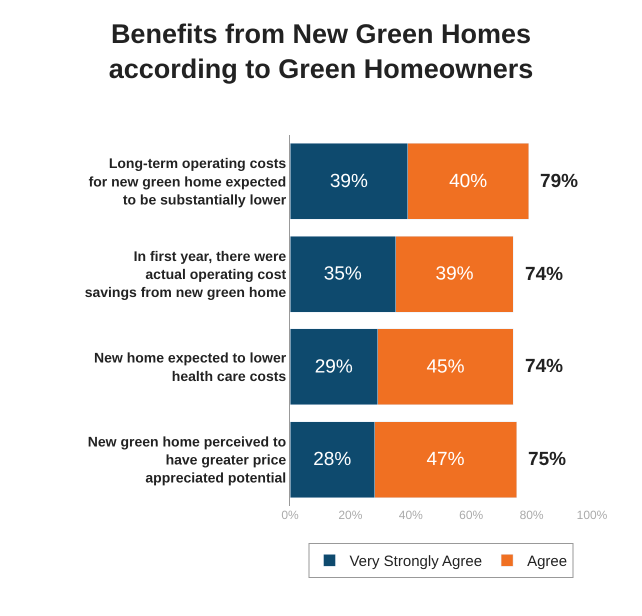 This screenshot has width=642, height=616. What do you see at coordinates (416, 561) in the screenshot?
I see `legend-label: Very Strongly Agree` at bounding box center [416, 561].